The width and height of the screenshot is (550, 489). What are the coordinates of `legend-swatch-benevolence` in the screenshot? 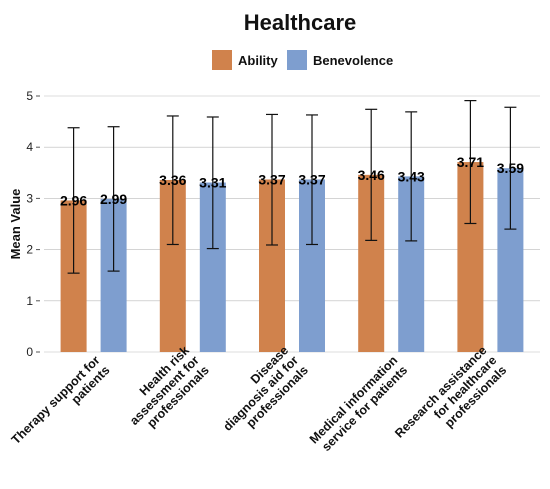 It's located at (297, 60).